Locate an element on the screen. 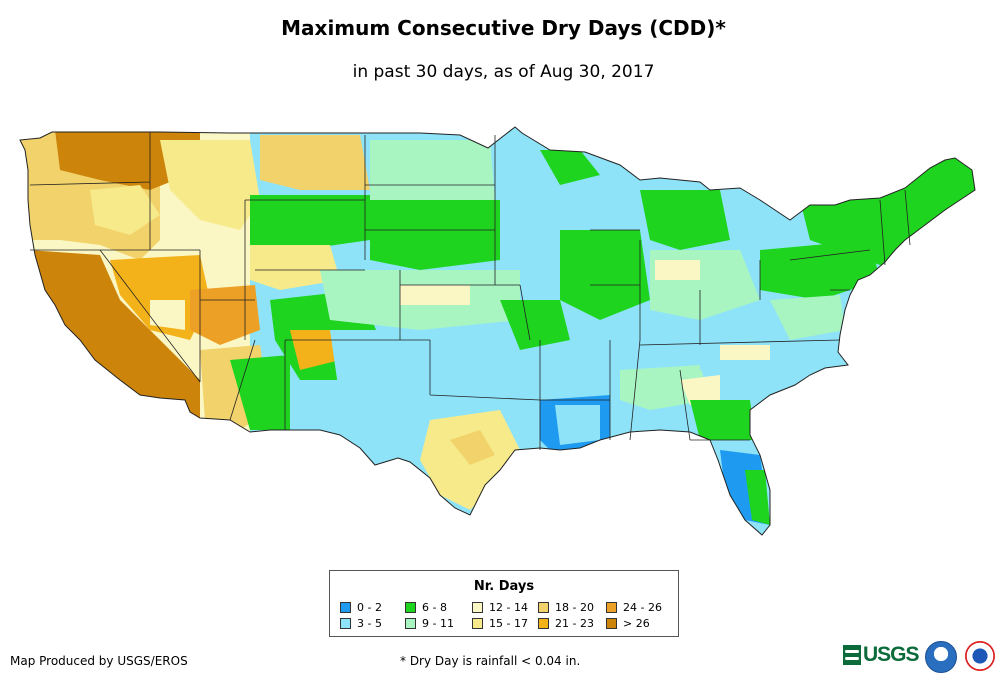  region-iowa-il is located at coordinates (605, 275).